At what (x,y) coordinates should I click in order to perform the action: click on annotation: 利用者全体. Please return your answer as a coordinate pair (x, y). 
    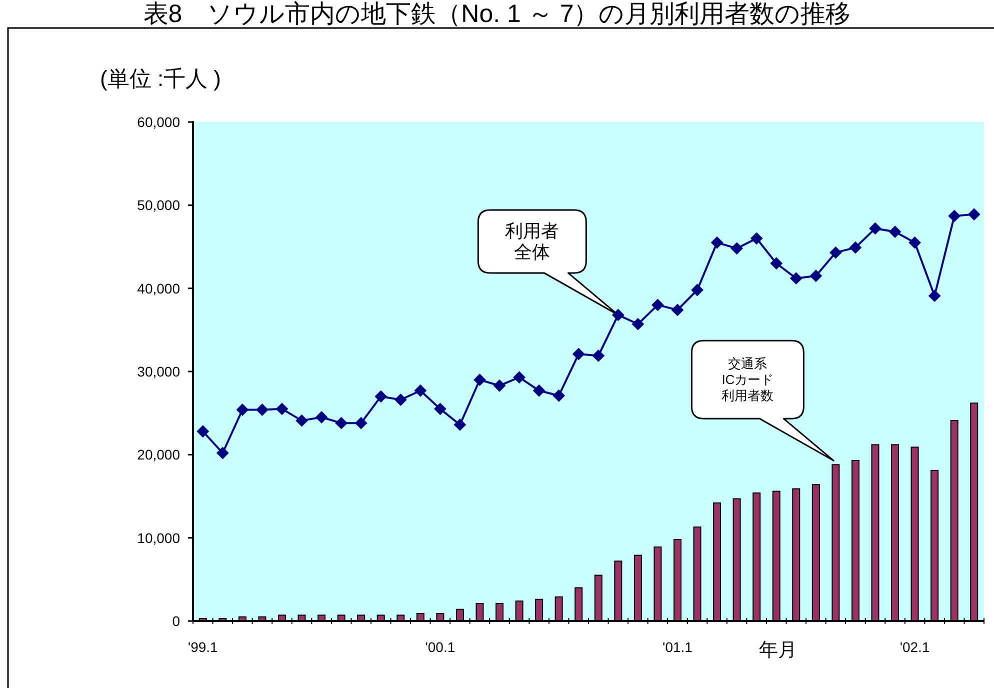
    Looking at the image, I should click on (532, 241).